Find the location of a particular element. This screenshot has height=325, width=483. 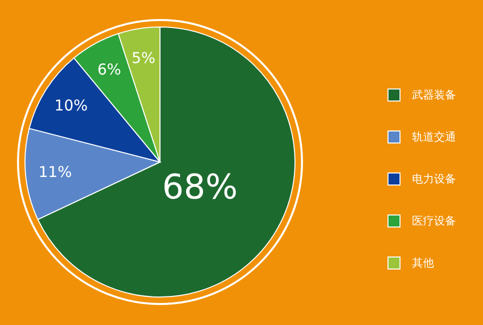

data-label: 11% is located at coordinates (55, 171).